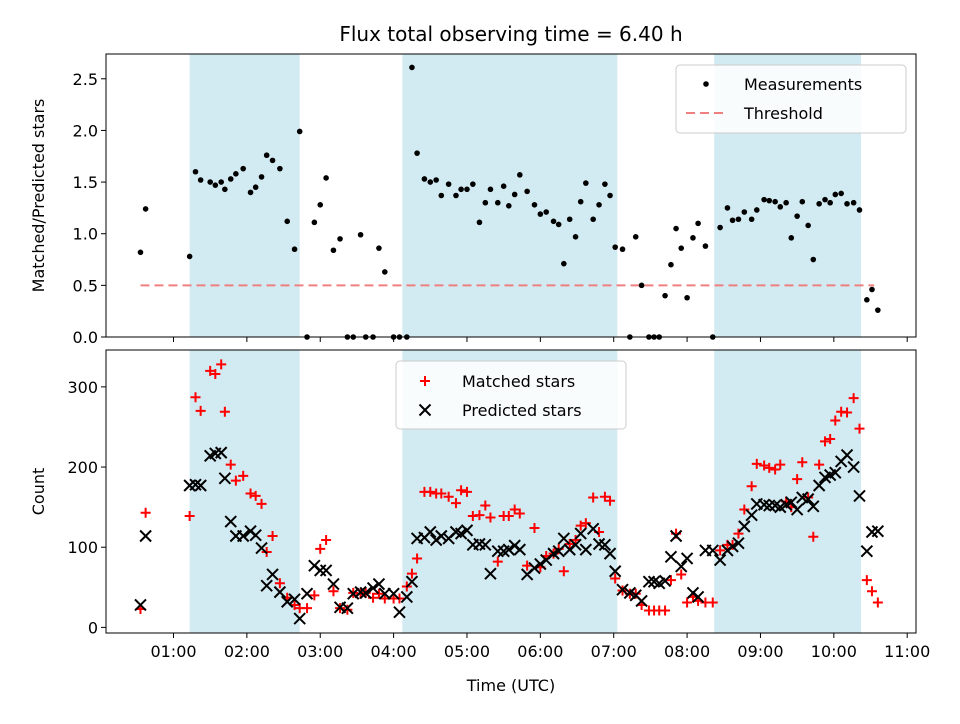  I want to click on top-y-tick-label: 0.0, so click(85, 337).